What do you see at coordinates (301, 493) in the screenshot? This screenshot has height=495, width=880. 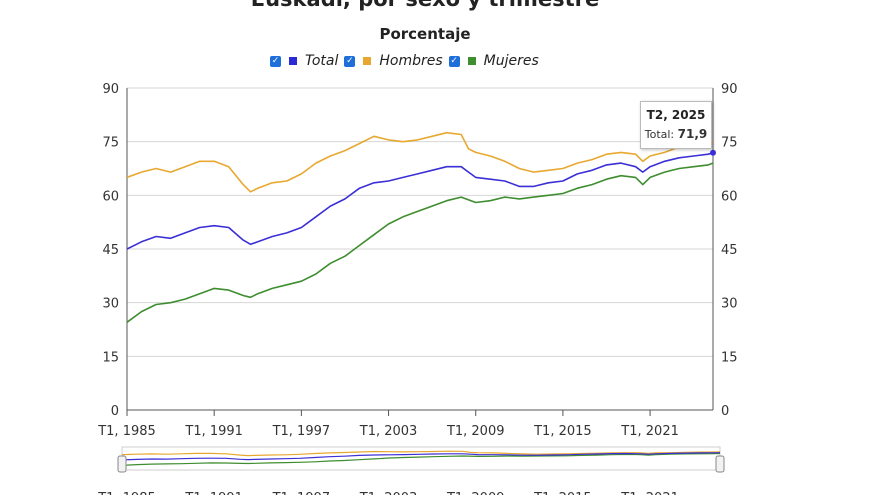 I see `navigator-label-2: T1, 1997` at bounding box center [301, 493].